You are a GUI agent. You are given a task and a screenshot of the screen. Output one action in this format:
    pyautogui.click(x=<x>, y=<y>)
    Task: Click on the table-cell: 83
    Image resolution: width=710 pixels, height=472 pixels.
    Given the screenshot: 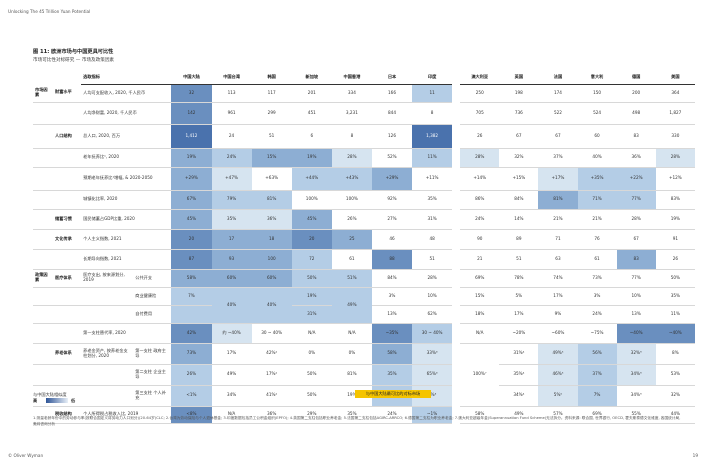 What is the action you would take?
    pyautogui.click(x=636, y=136)
    